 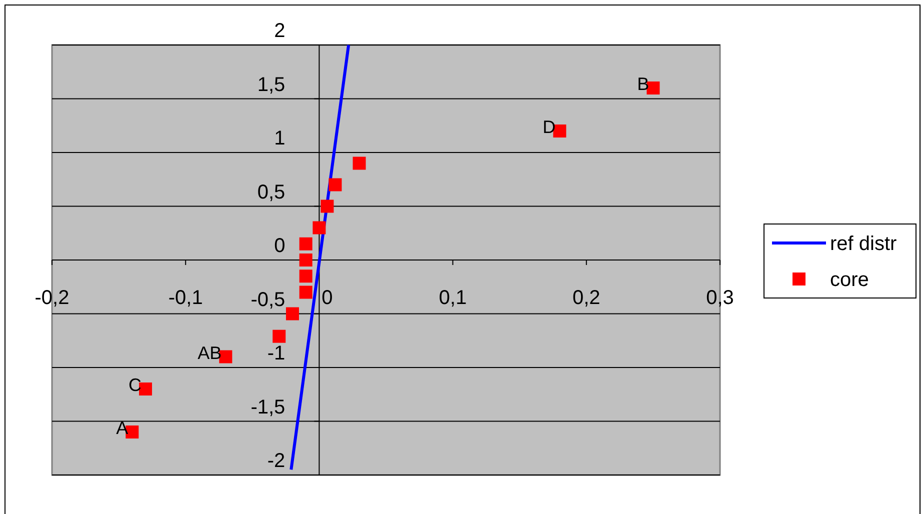 What do you see at coordinates (720, 298) in the screenshot?
I see `x-tick-label: 0,3` at bounding box center [720, 298].